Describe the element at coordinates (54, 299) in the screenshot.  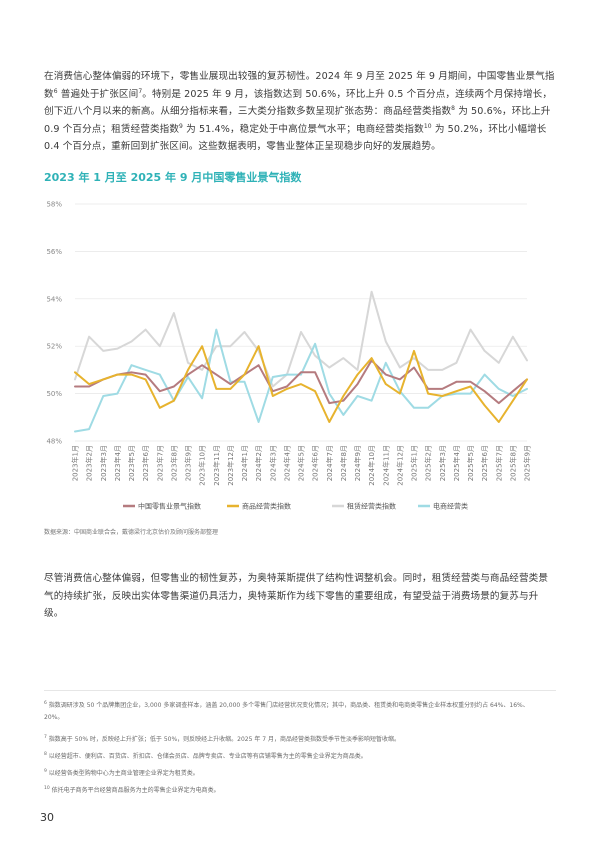
I see `y-tick-label: 54%` at that location.